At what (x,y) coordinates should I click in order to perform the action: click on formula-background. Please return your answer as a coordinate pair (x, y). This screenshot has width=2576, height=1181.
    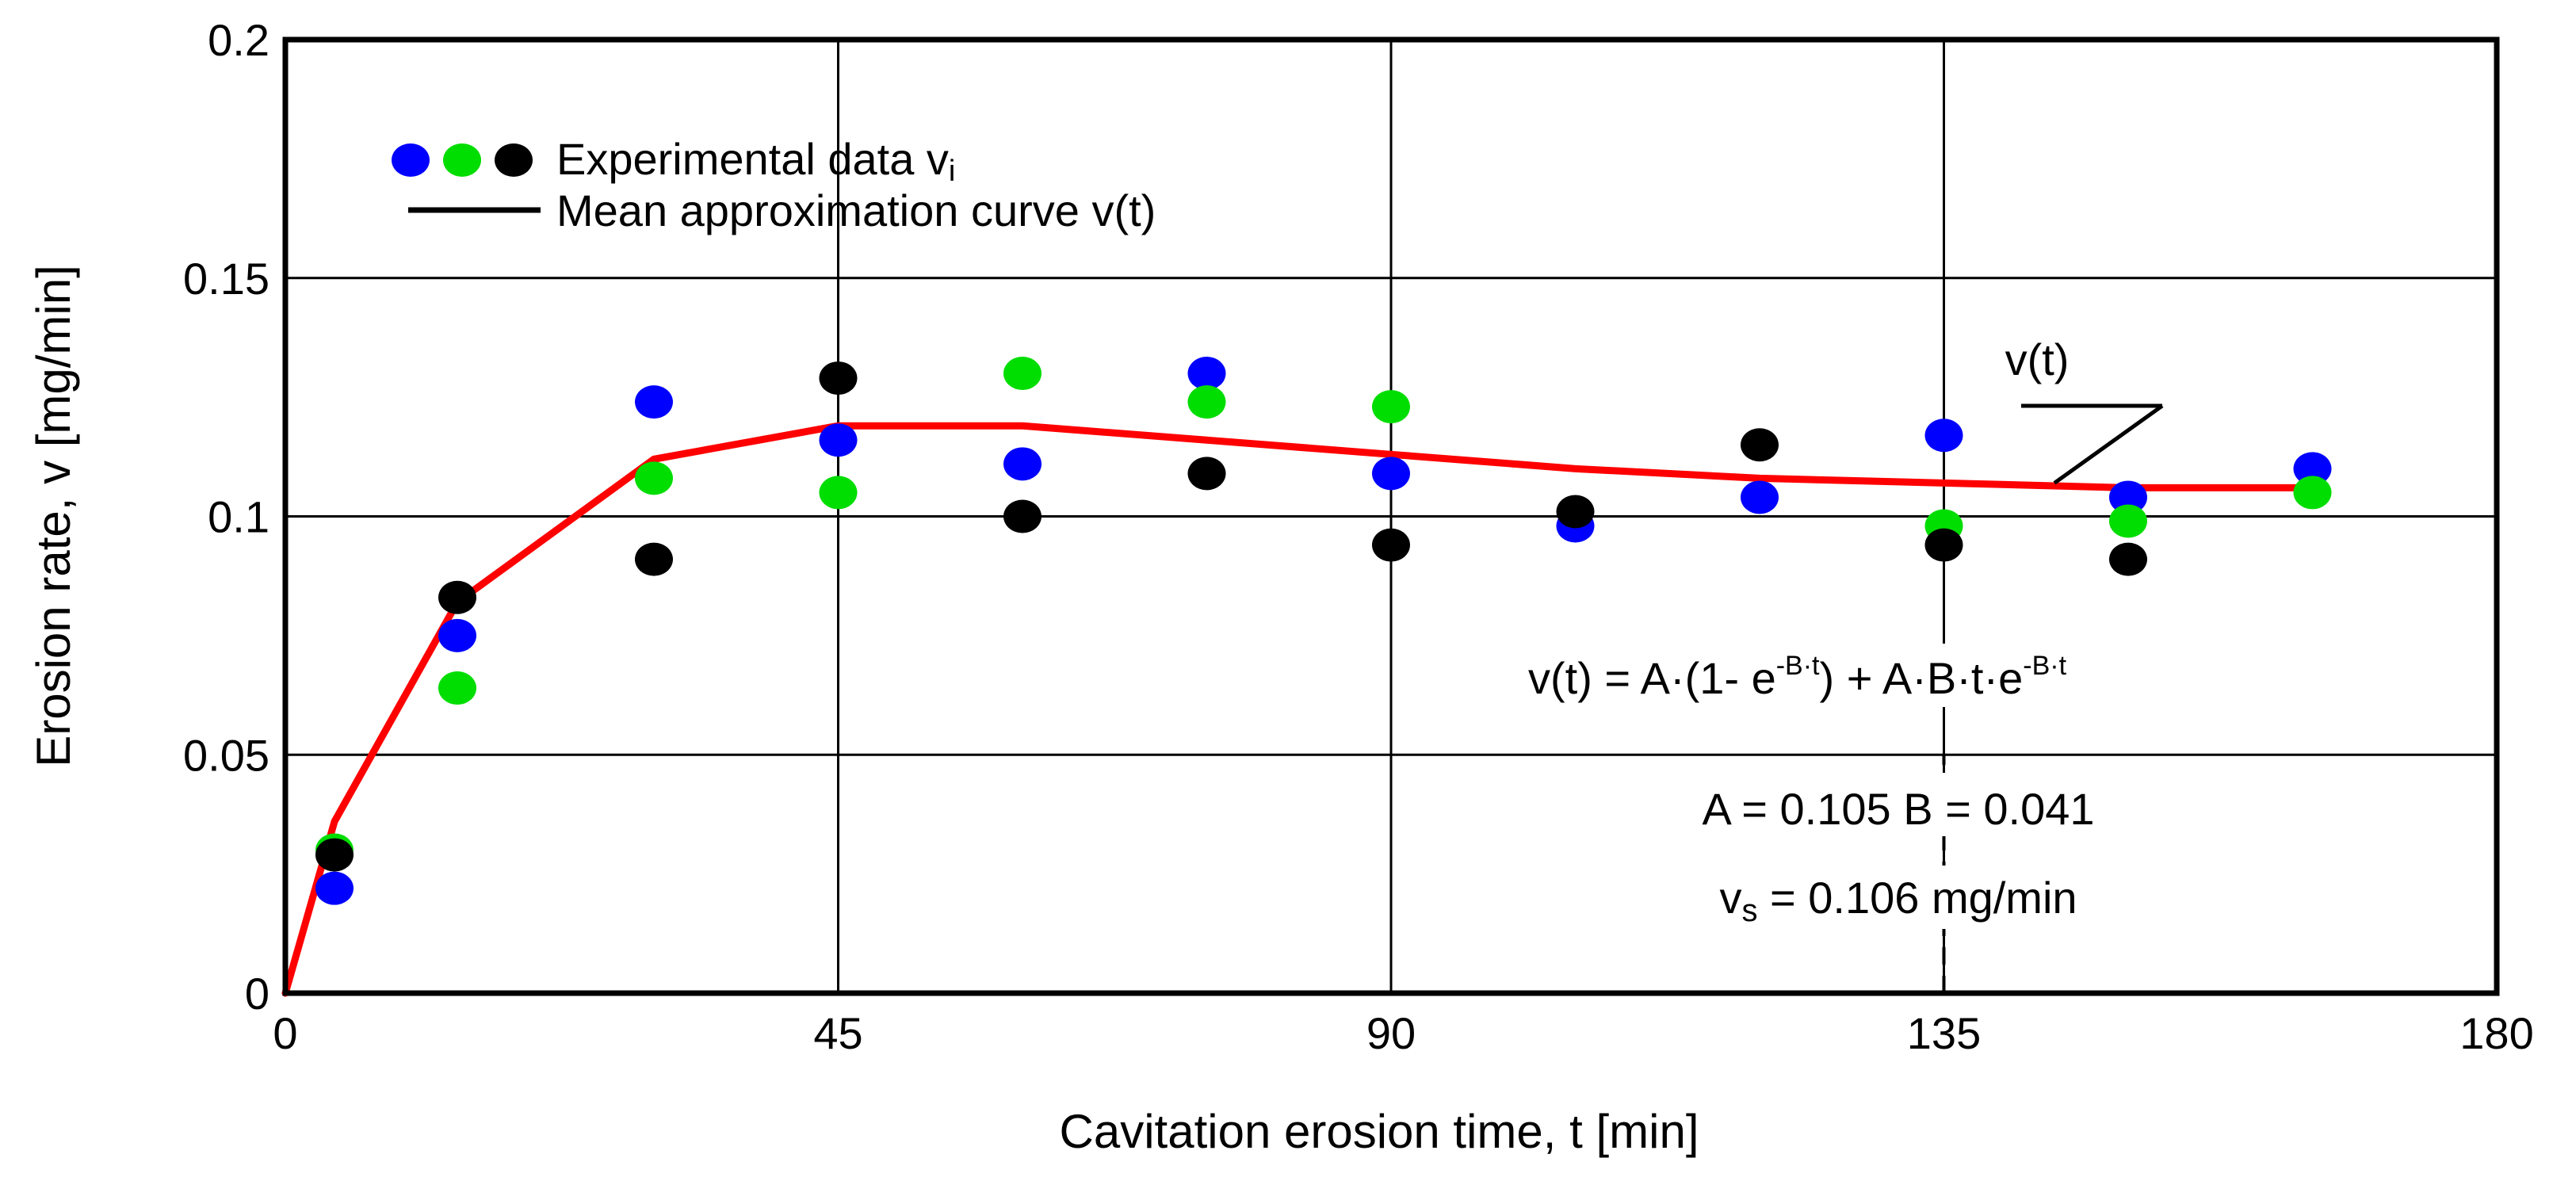
    Looking at the image, I should click on (1886, 675).